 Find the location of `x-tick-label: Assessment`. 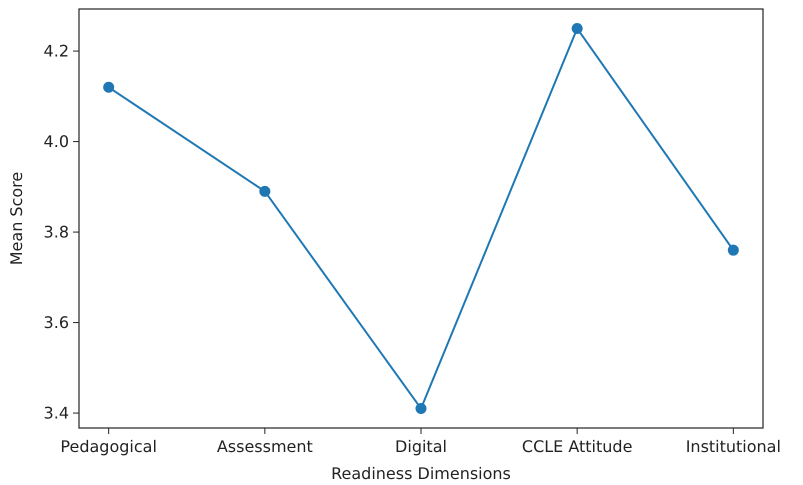

x-tick-label: Assessment is located at coordinates (264, 446).